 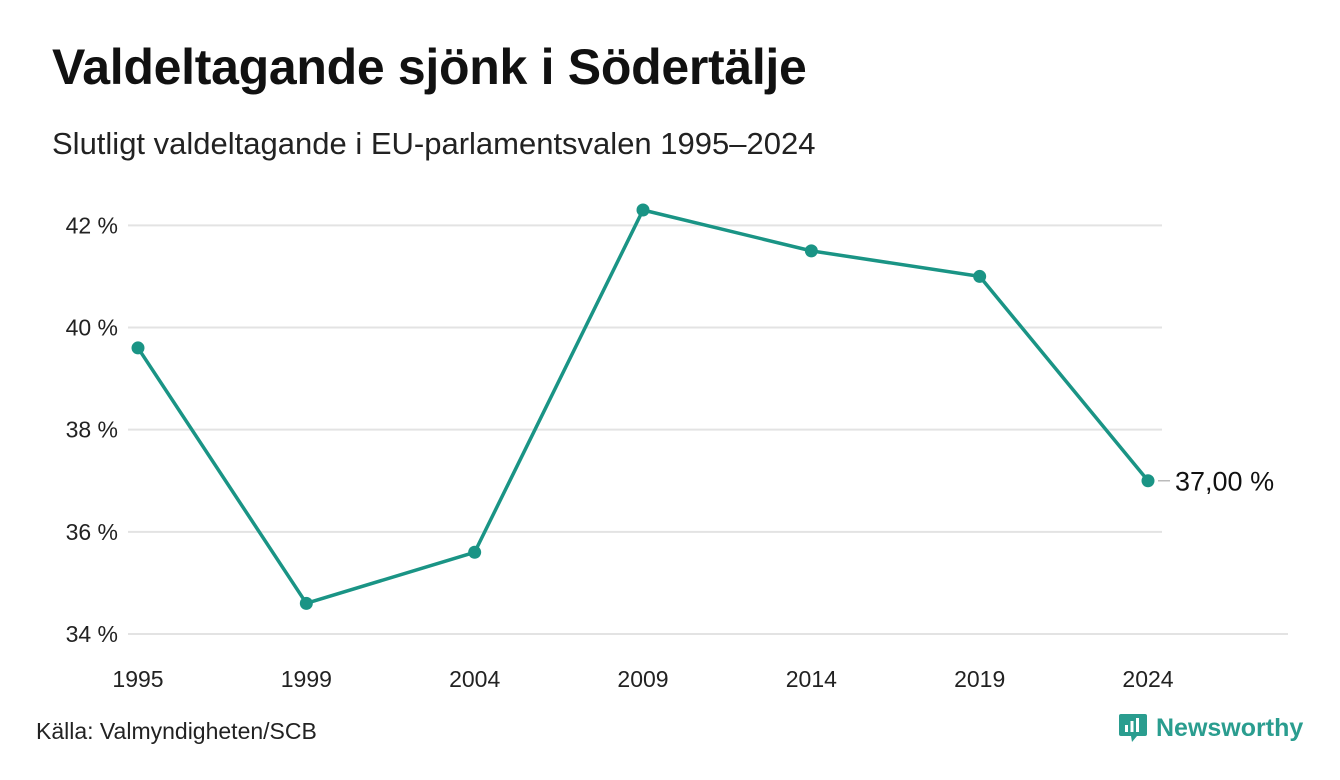 I want to click on data-point-1995, so click(x=138, y=348).